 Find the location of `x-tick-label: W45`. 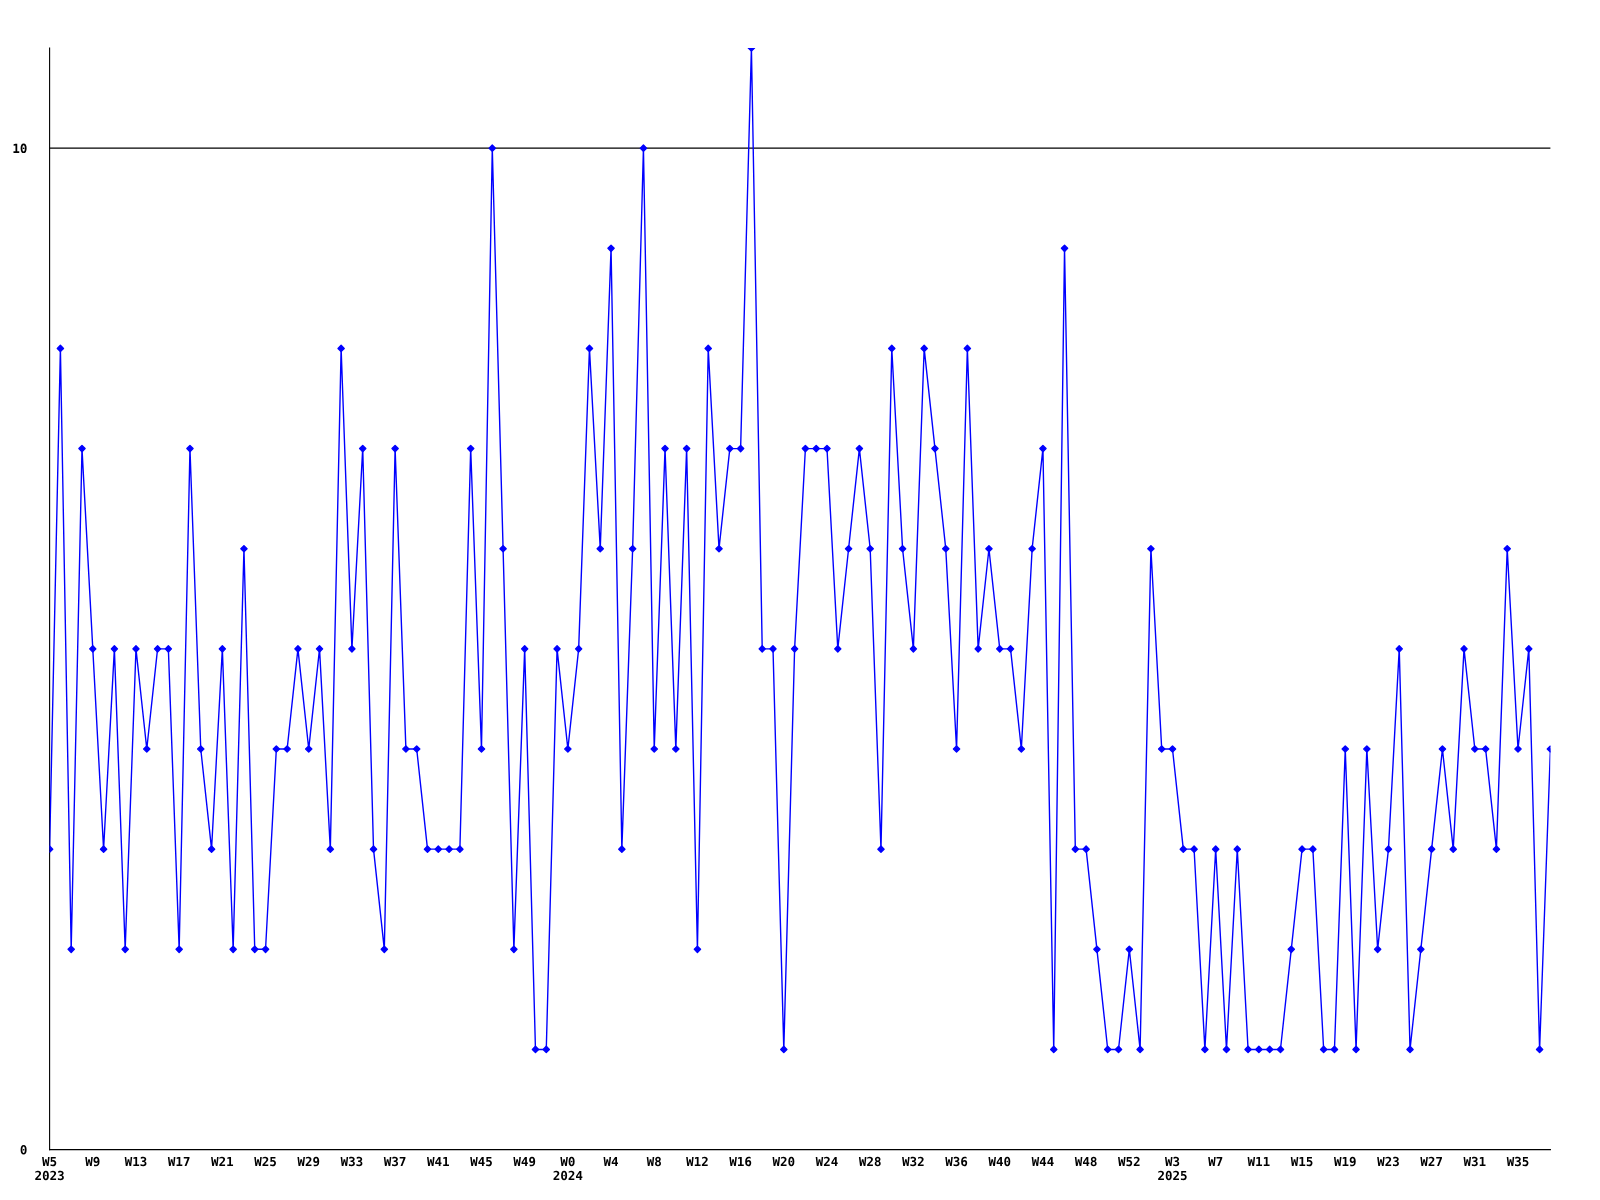

x-tick-label: W45 is located at coordinates (481, 1161).